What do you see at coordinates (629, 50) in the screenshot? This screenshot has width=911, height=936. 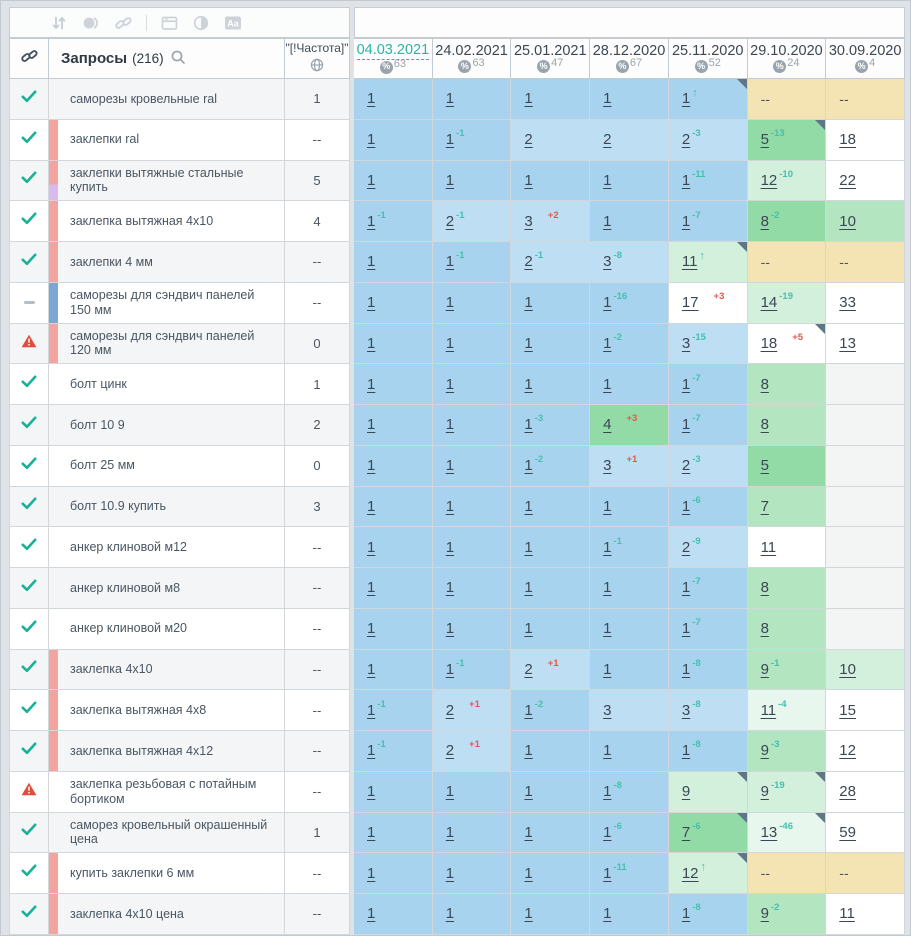 I see `date-label: 28.12.2020` at bounding box center [629, 50].